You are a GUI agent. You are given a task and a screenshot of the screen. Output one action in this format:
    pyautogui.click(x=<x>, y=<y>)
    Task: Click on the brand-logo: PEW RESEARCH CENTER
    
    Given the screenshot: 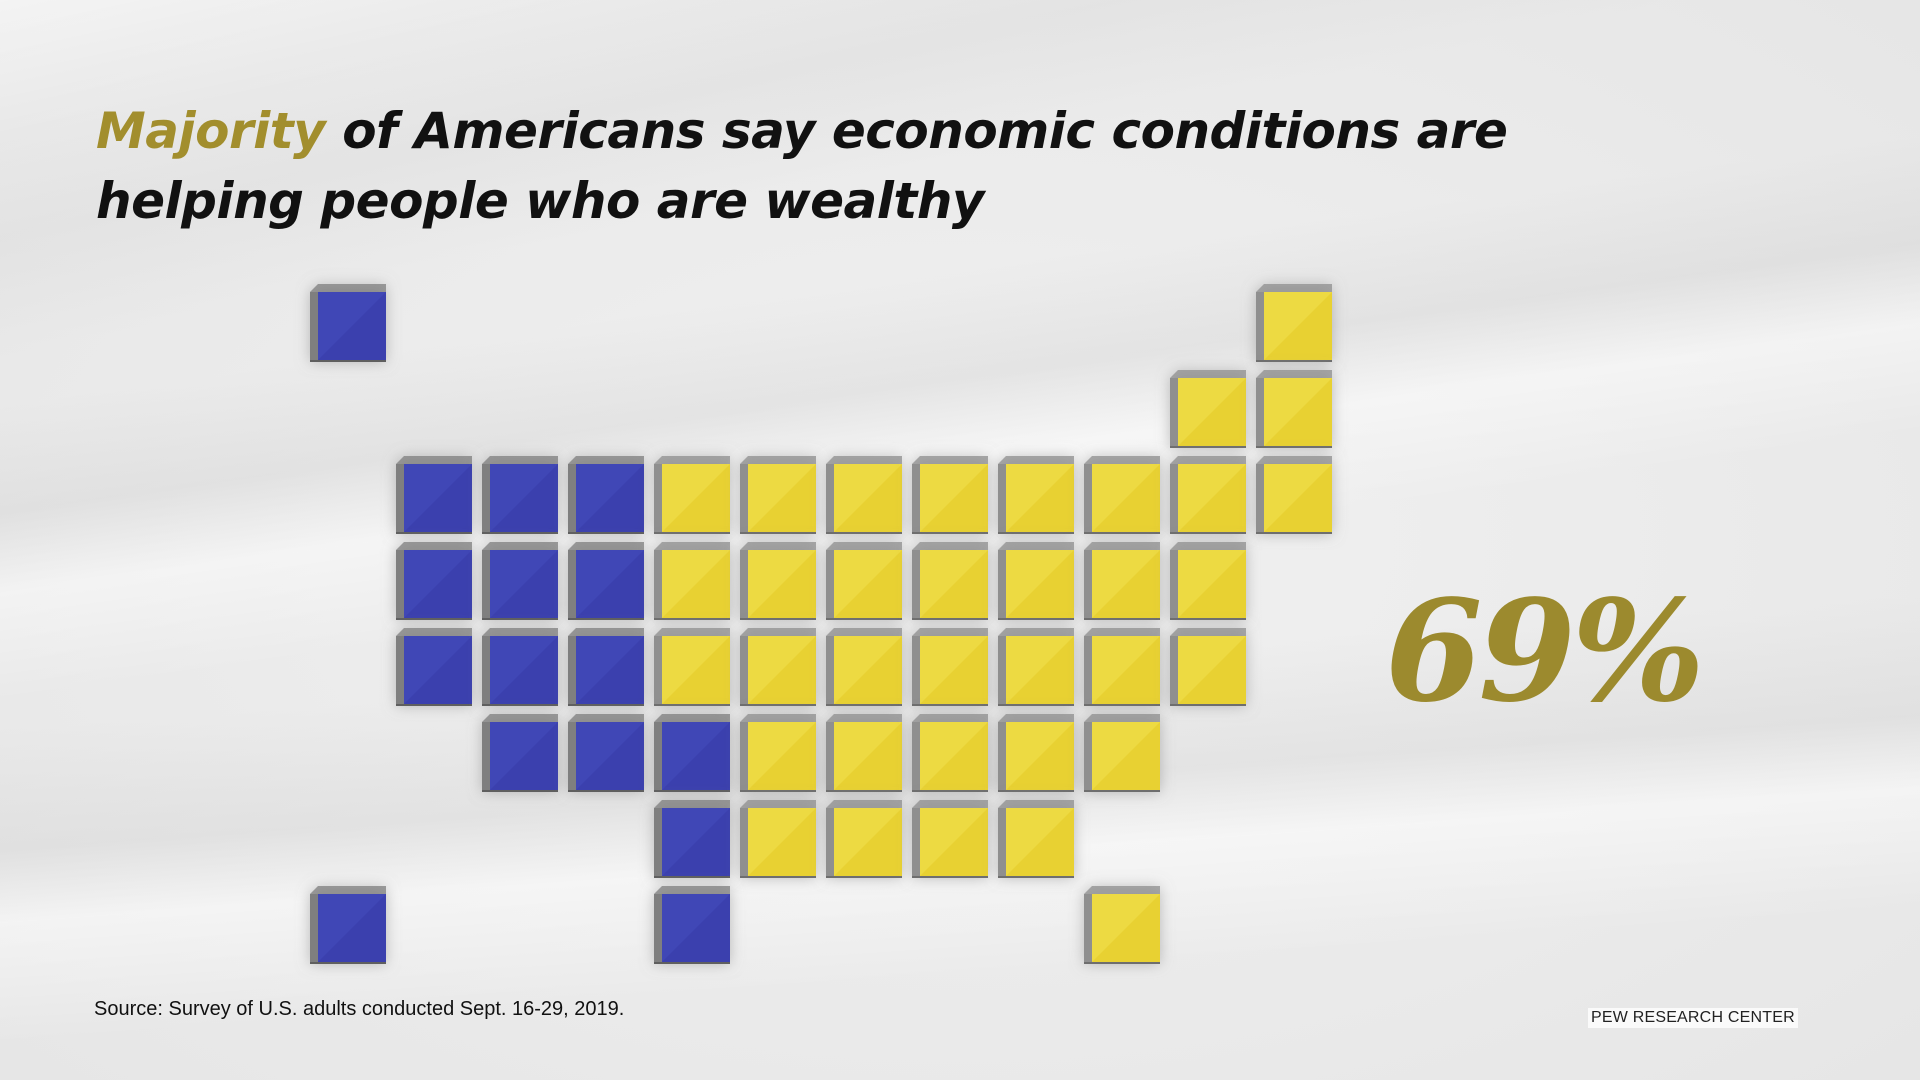 What is the action you would take?
    pyautogui.click(x=1693, y=1018)
    